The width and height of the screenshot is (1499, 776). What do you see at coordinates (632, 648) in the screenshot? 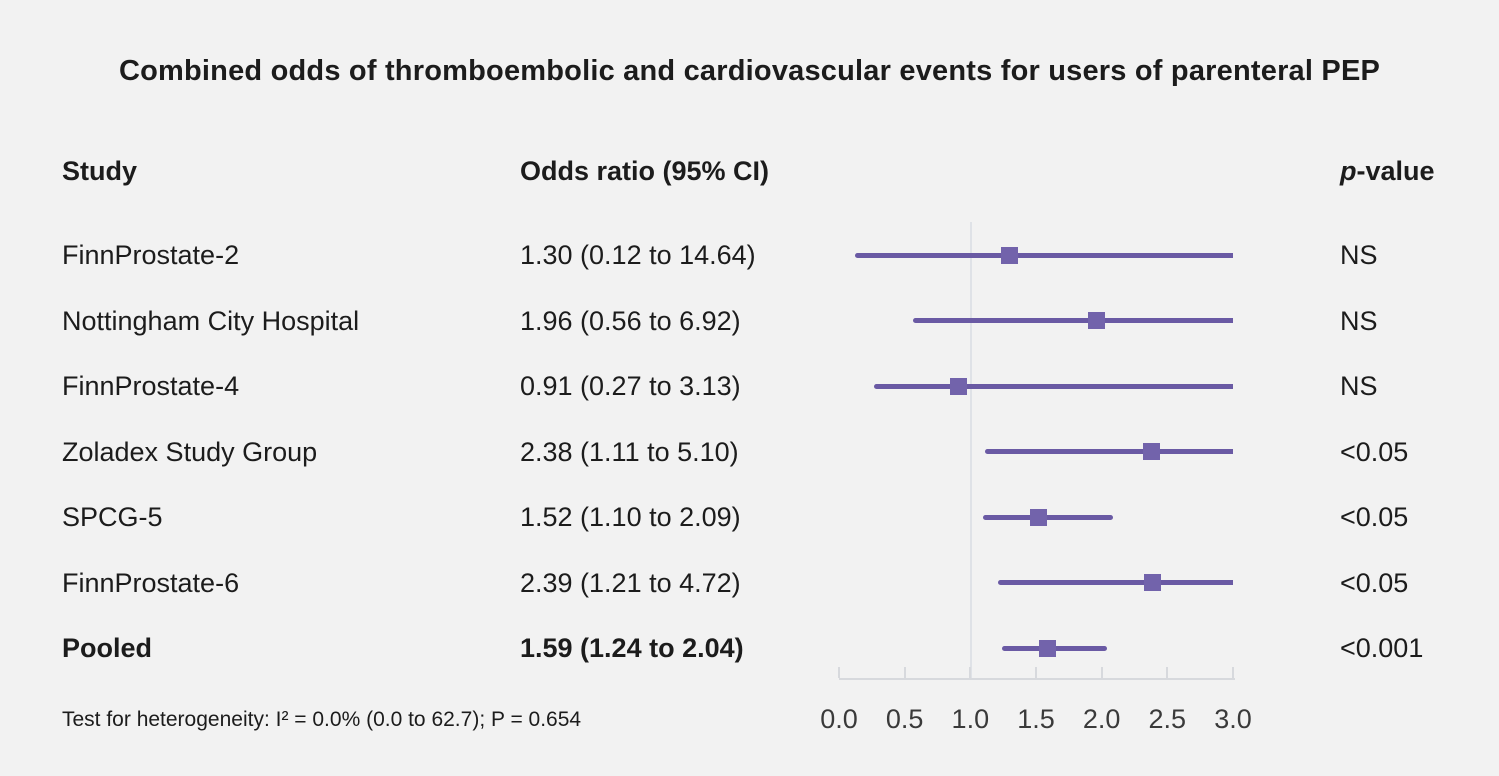
I see `odds-ratio-label: 1.59 (1.24 to 2.04)` at bounding box center [632, 648].